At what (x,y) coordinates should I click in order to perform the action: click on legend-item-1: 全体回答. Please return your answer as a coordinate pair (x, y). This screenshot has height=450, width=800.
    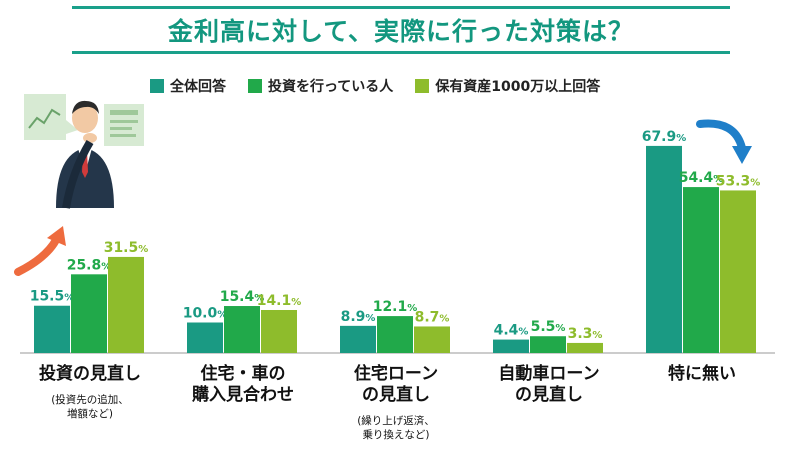
    Looking at the image, I should click on (188, 86).